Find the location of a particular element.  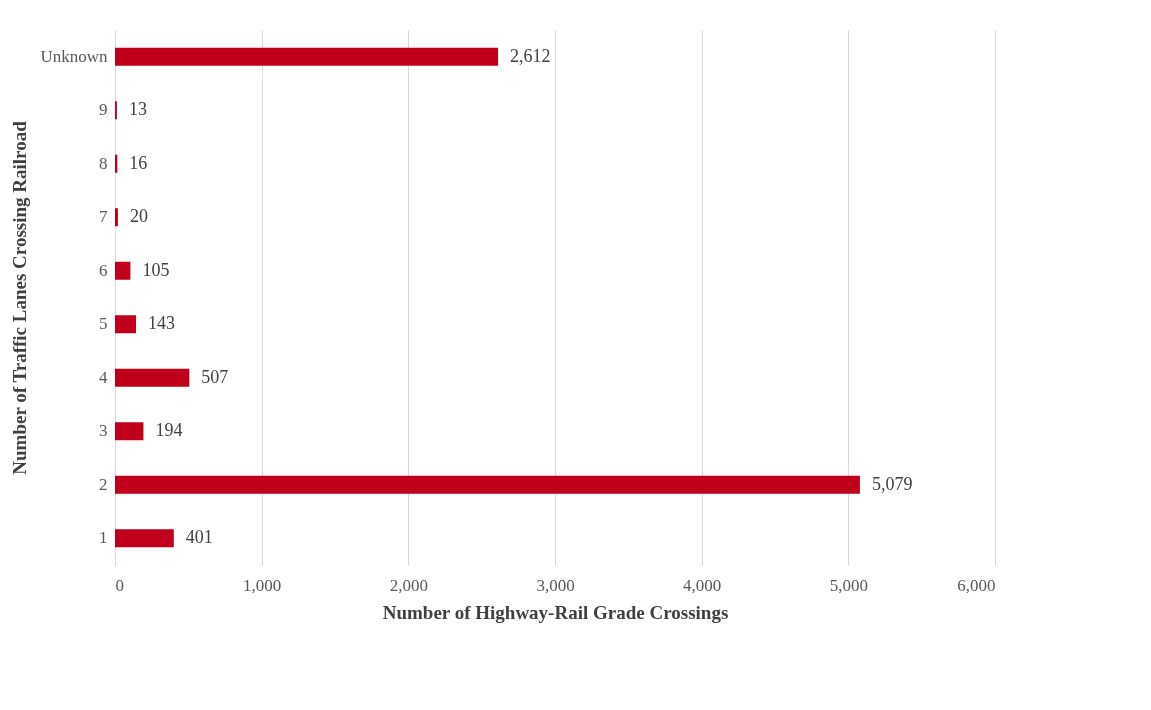

data-label: 105 is located at coordinates (156, 269).